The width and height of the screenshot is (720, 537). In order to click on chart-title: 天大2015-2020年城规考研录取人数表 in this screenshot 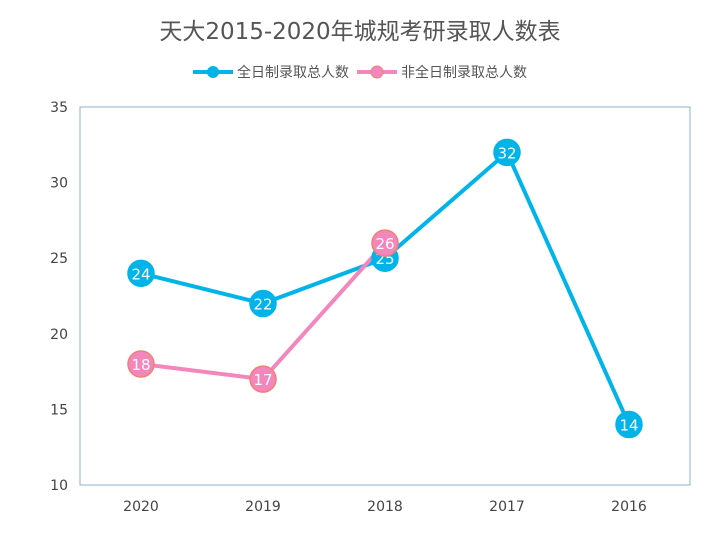, I will do `click(360, 32)`.